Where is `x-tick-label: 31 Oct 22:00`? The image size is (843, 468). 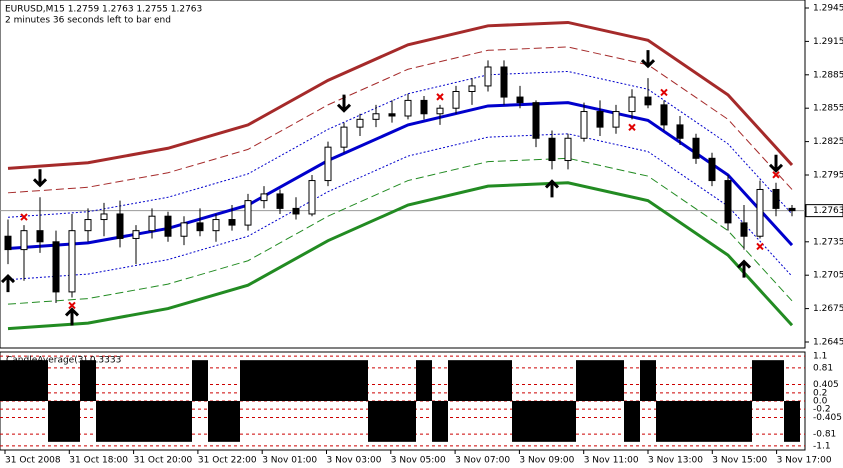
x-tick-label: 31 Oct 22:00 is located at coordinates (227, 461).